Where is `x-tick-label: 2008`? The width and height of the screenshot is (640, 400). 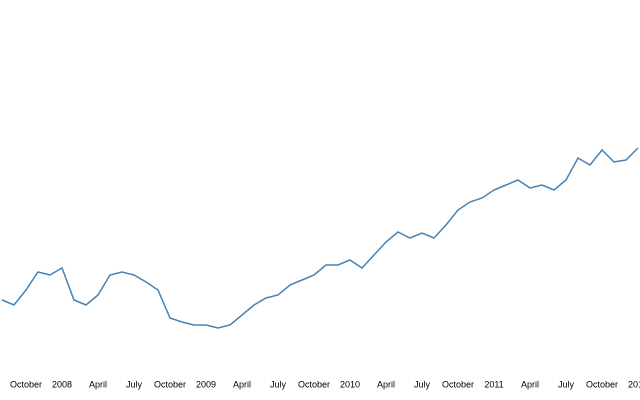
x-tick-label: 2008 is located at coordinates (62, 384).